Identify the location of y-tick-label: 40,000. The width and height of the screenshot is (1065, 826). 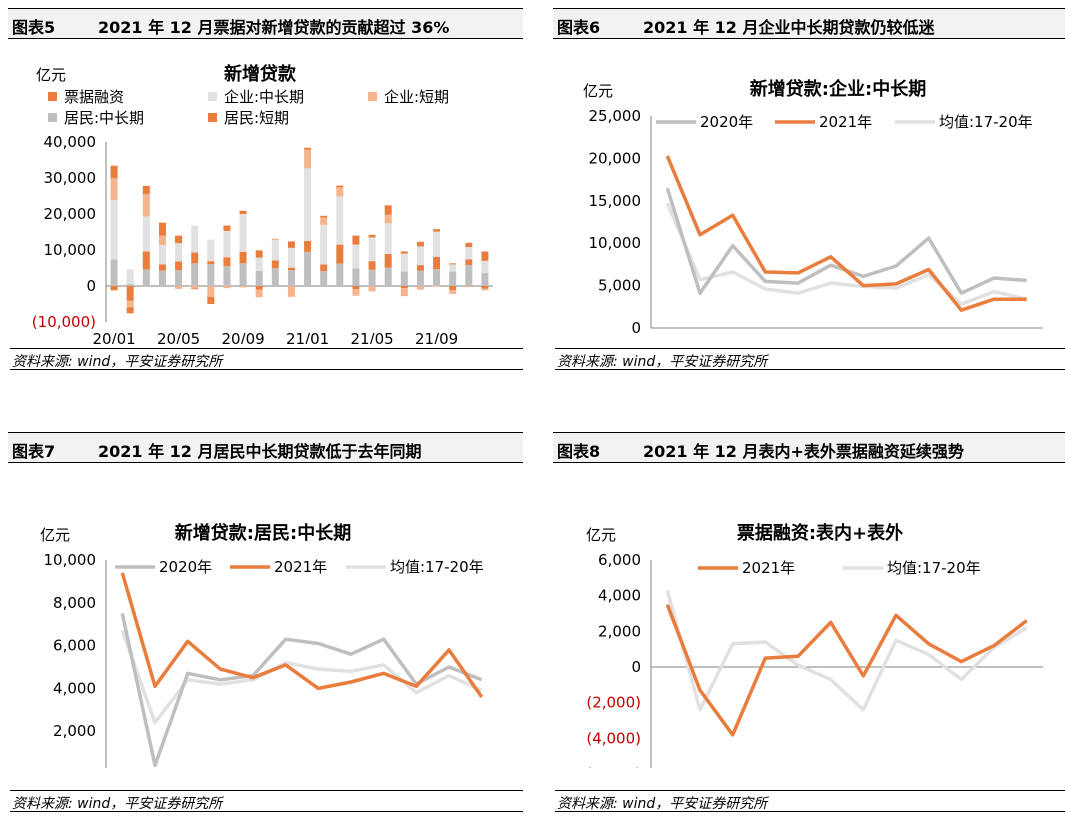
(70, 142).